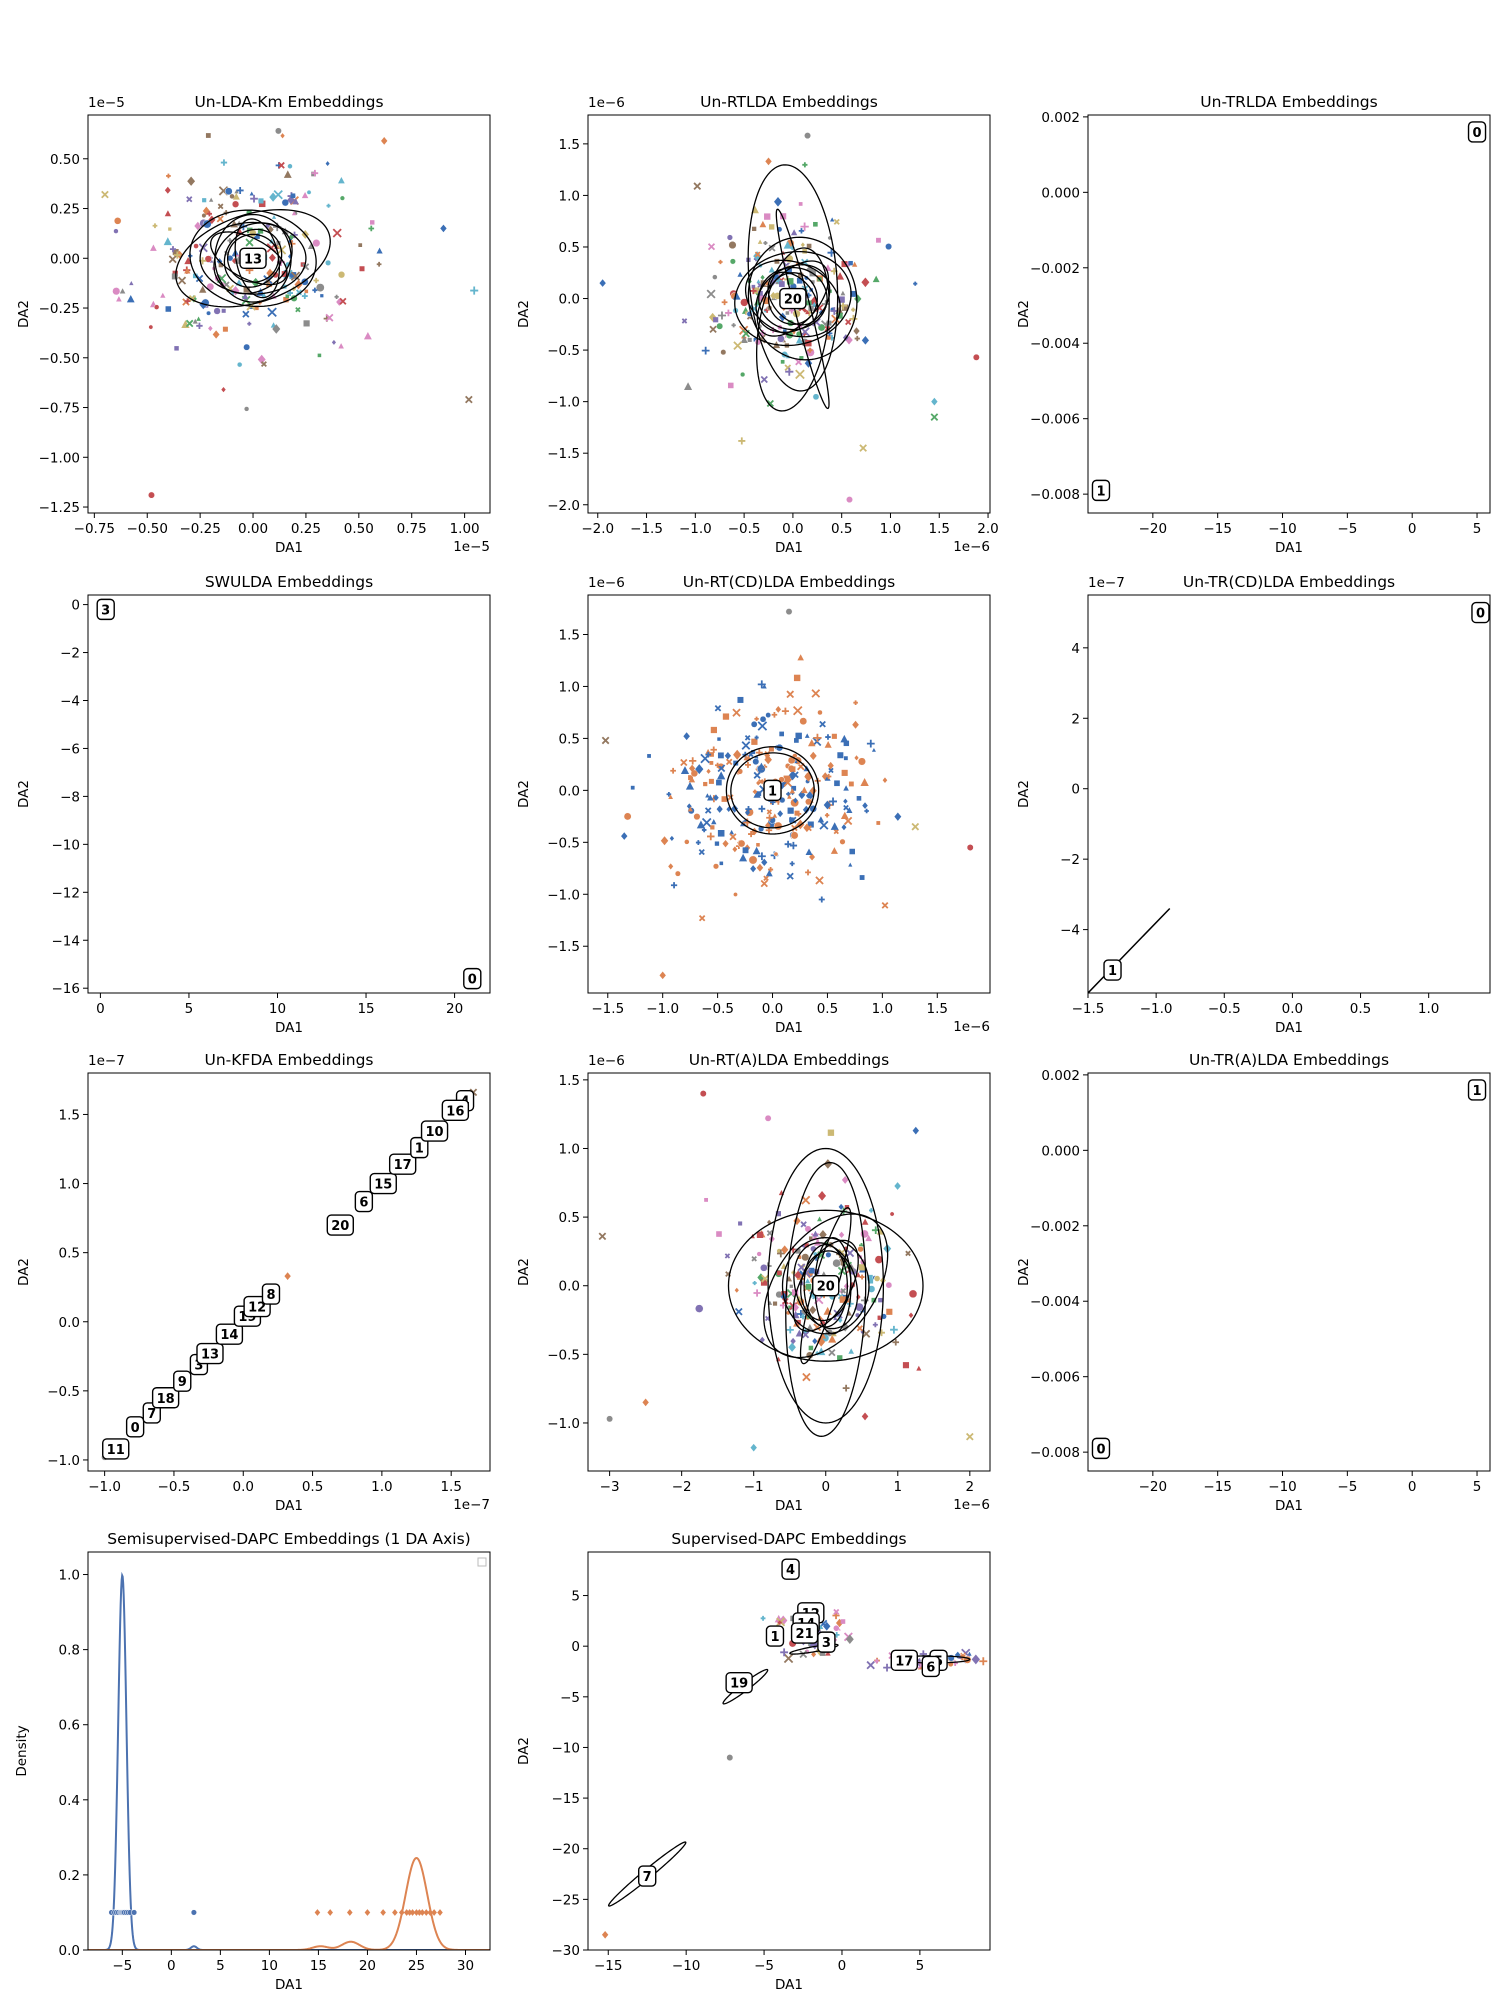 This screenshot has height=2000, width=1500. I want to click on cluster-label-text: 6, so click(363, 1203).